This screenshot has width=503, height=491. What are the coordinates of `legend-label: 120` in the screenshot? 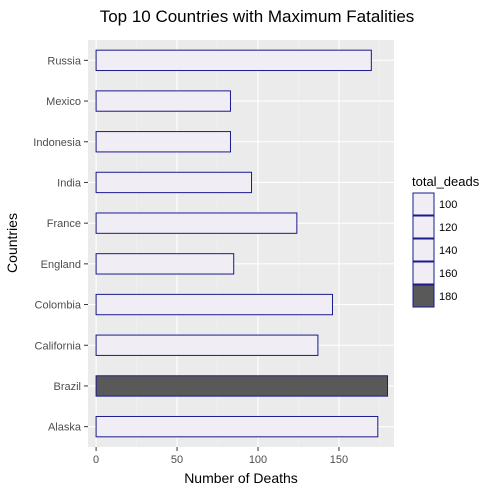 It's located at (448, 228).